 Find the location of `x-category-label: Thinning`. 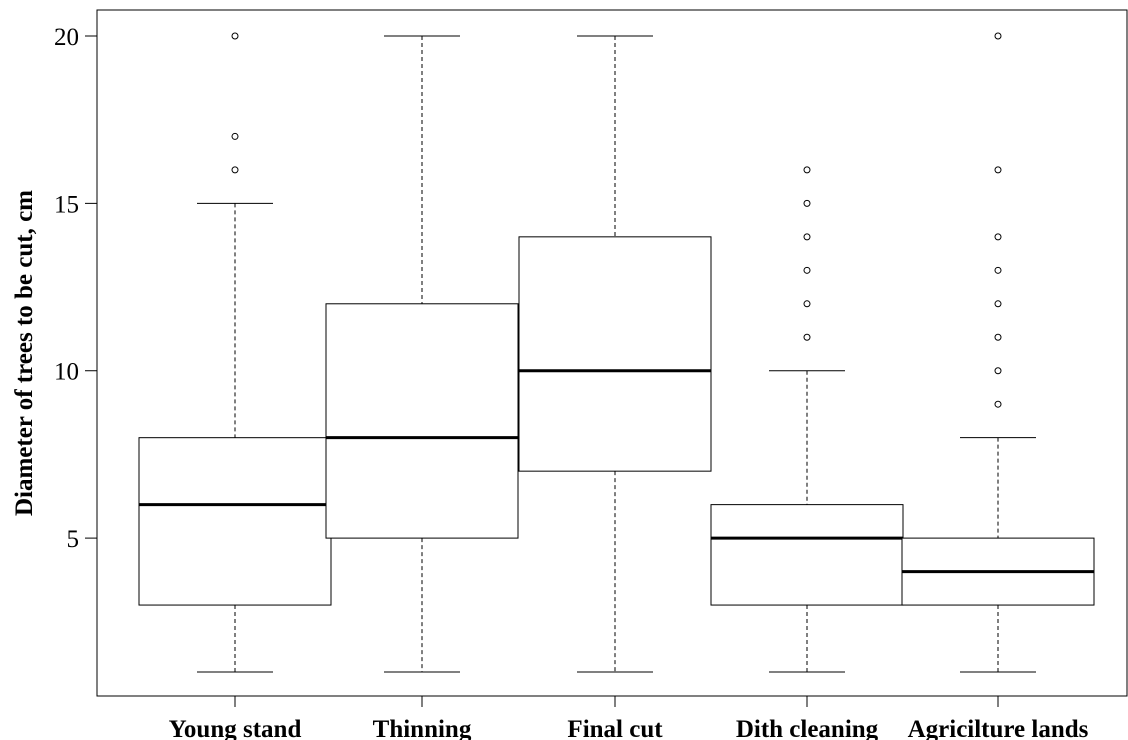

x-category-label: Thinning is located at coordinates (422, 728).